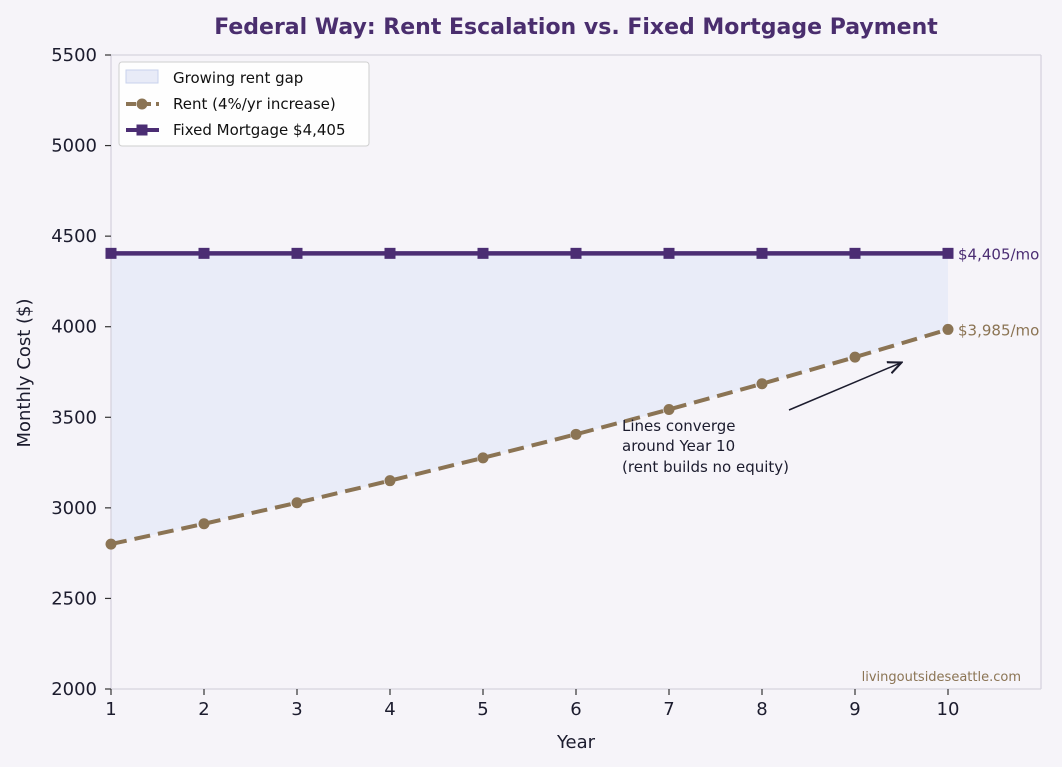 This screenshot has width=1062, height=767. What do you see at coordinates (575, 709) in the screenshot?
I see `x-tick-label: 6` at bounding box center [575, 709].